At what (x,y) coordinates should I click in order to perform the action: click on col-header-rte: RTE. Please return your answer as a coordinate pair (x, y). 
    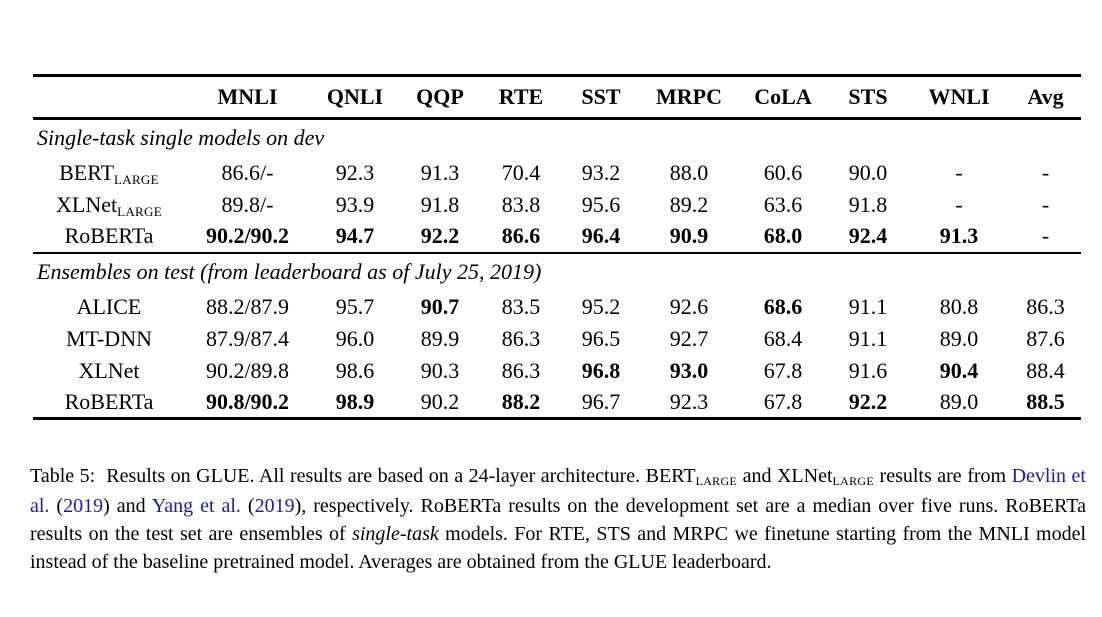
    Looking at the image, I should click on (521, 96).